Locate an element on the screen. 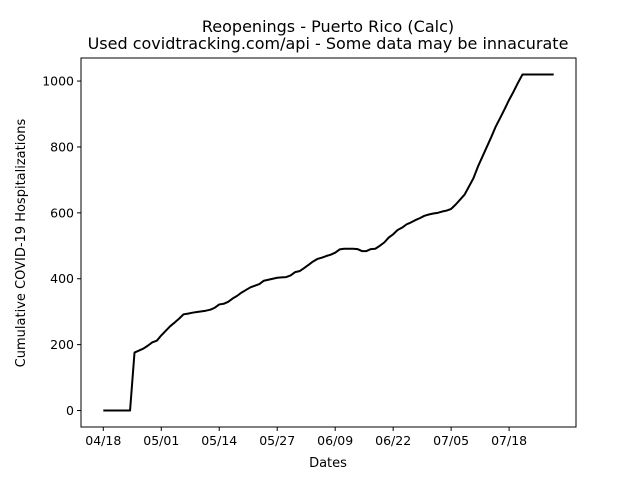 The image size is (640, 480). chart-title: Reopenings - Puerto Rico (Calc) is located at coordinates (328, 26).